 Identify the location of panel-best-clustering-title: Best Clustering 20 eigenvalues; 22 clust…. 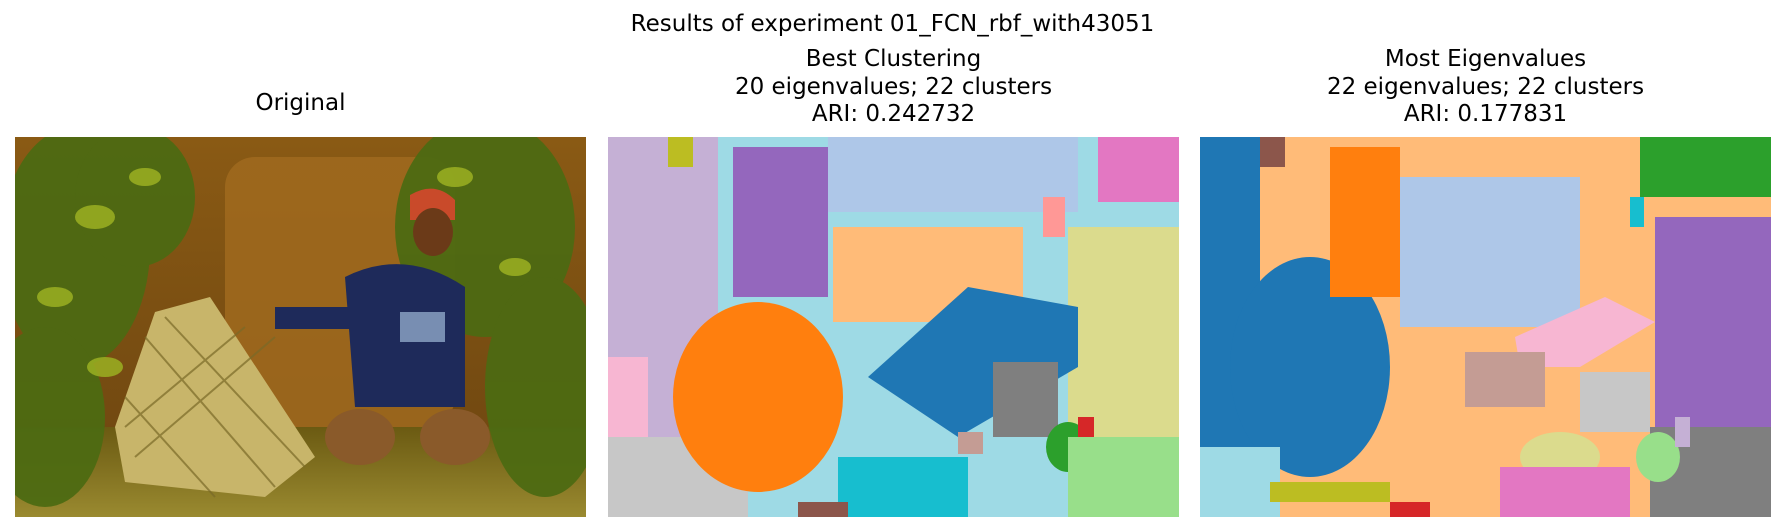
(893, 87).